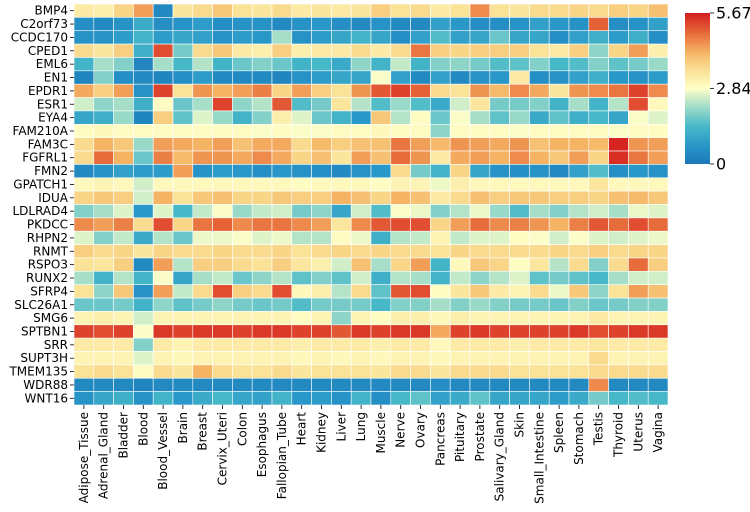  What do you see at coordinates (53, 118) in the screenshot?
I see `row-label: EYA4` at bounding box center [53, 118].